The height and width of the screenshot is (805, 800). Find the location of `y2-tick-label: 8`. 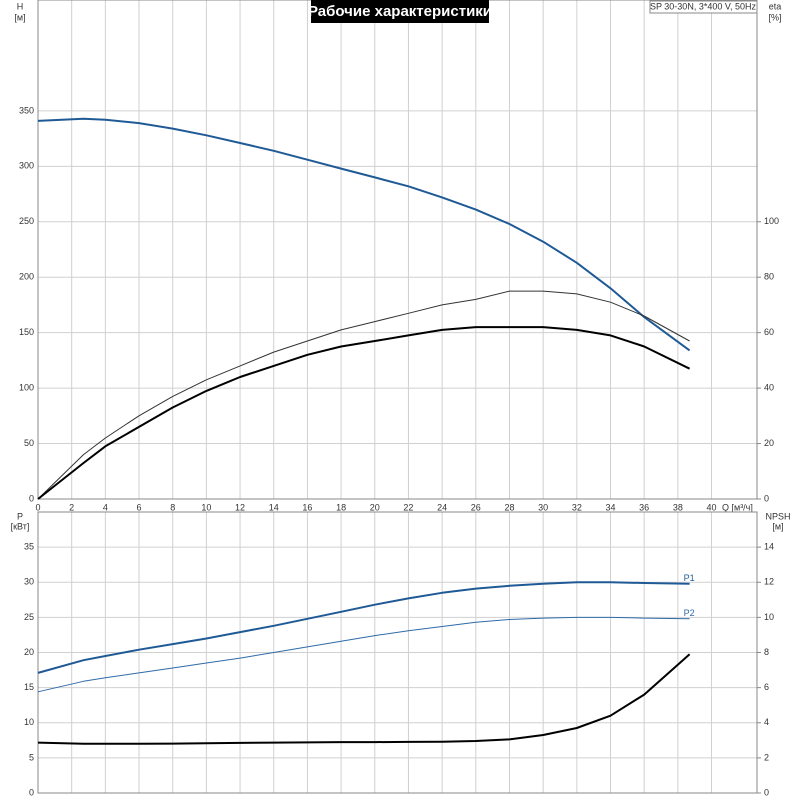

y2-tick-label: 8 is located at coordinates (766, 652).